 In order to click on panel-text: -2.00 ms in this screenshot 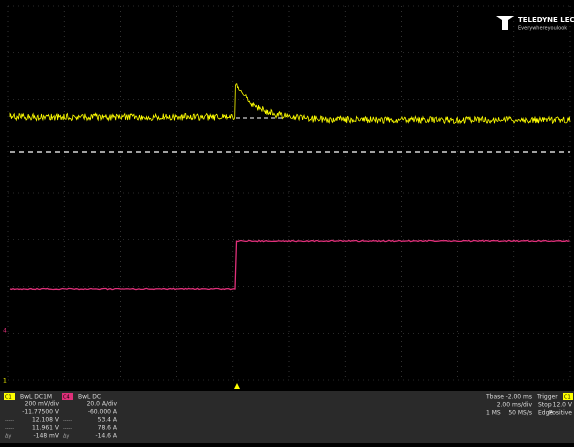, I will do `click(519, 397)`.